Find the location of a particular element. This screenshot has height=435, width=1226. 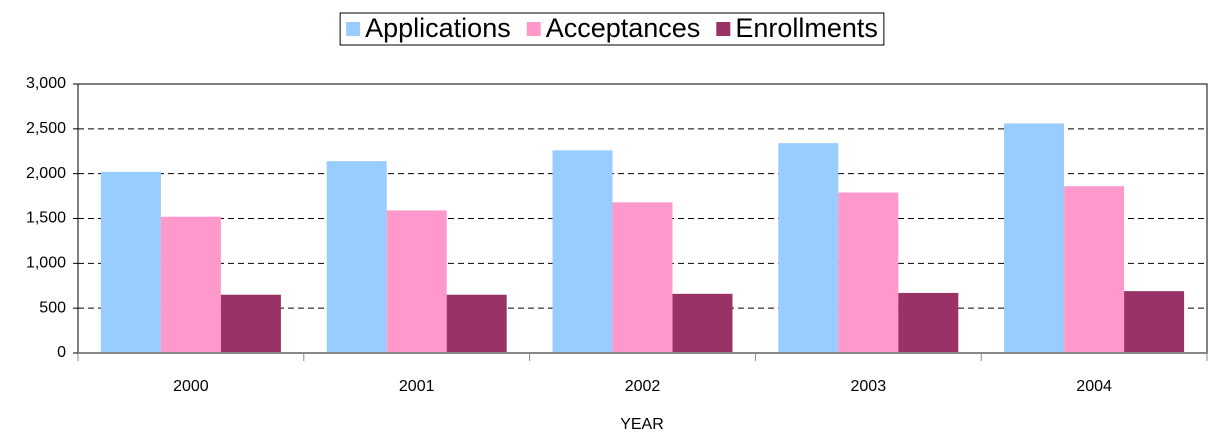

x-axis-label: YEAR is located at coordinates (642, 424).